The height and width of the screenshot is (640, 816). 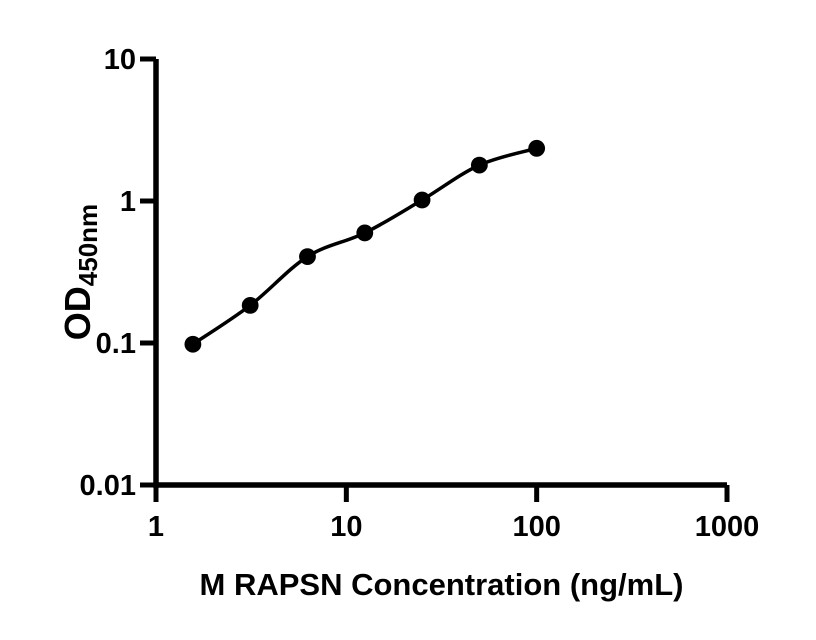 What do you see at coordinates (128, 202) in the screenshot?
I see `y-tick-label: 1` at bounding box center [128, 202].